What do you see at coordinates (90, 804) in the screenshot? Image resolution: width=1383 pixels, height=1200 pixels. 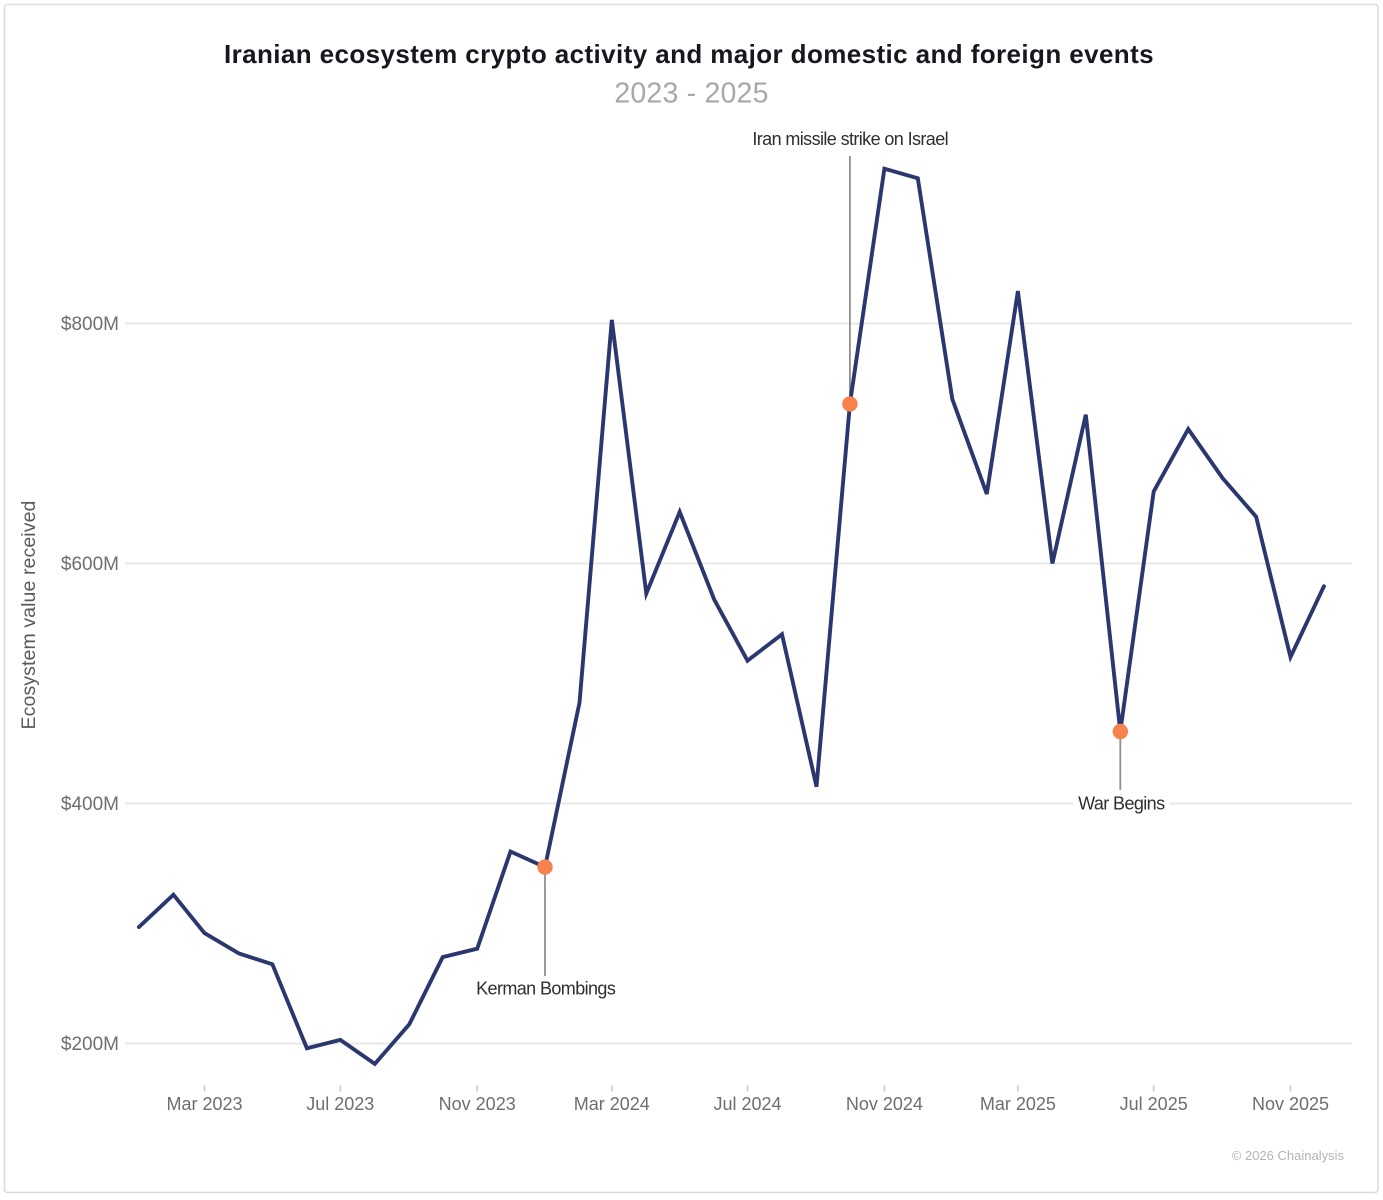 I see `svg-text: $400M` at bounding box center [90, 804].